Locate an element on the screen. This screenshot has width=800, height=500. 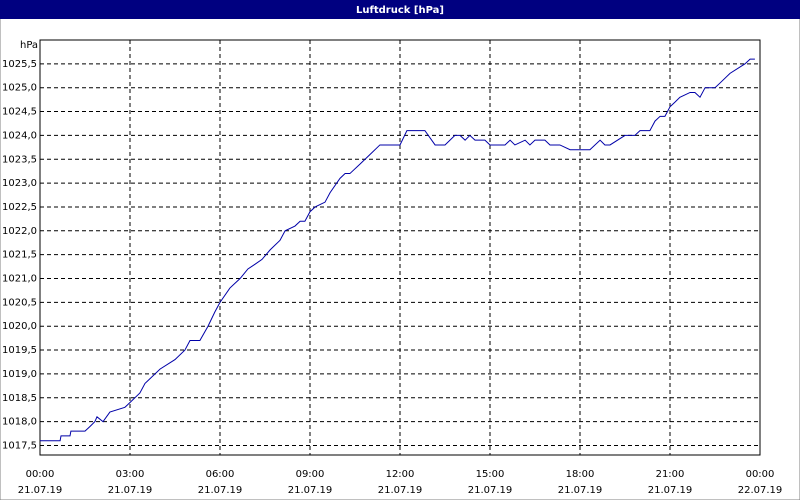
title-bar is located at coordinates (400, 9).